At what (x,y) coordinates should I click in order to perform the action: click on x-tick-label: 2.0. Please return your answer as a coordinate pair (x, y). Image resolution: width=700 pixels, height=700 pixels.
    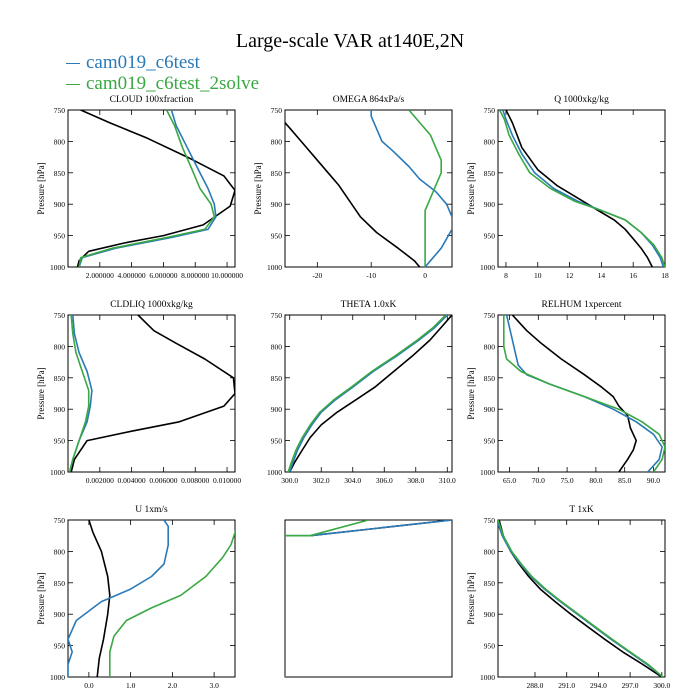
    Looking at the image, I should click on (173, 685).